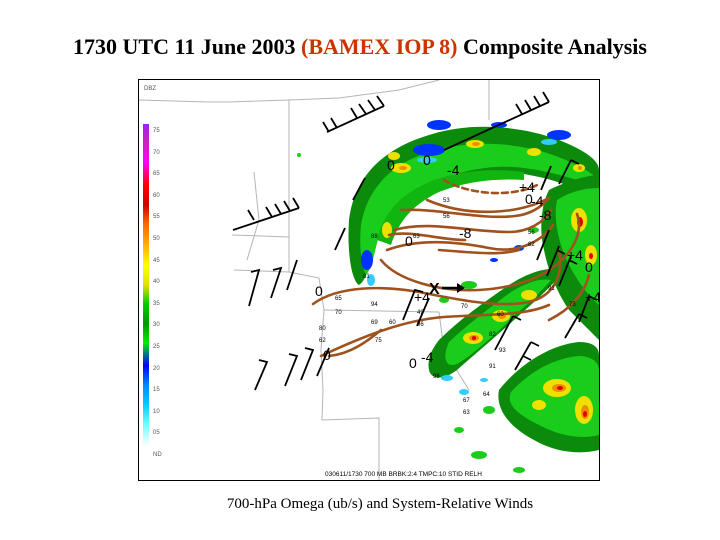 This screenshot has width=720, height=540. I want to click on title-prefix: 1730 UTC 11 June 2003, so click(184, 46).